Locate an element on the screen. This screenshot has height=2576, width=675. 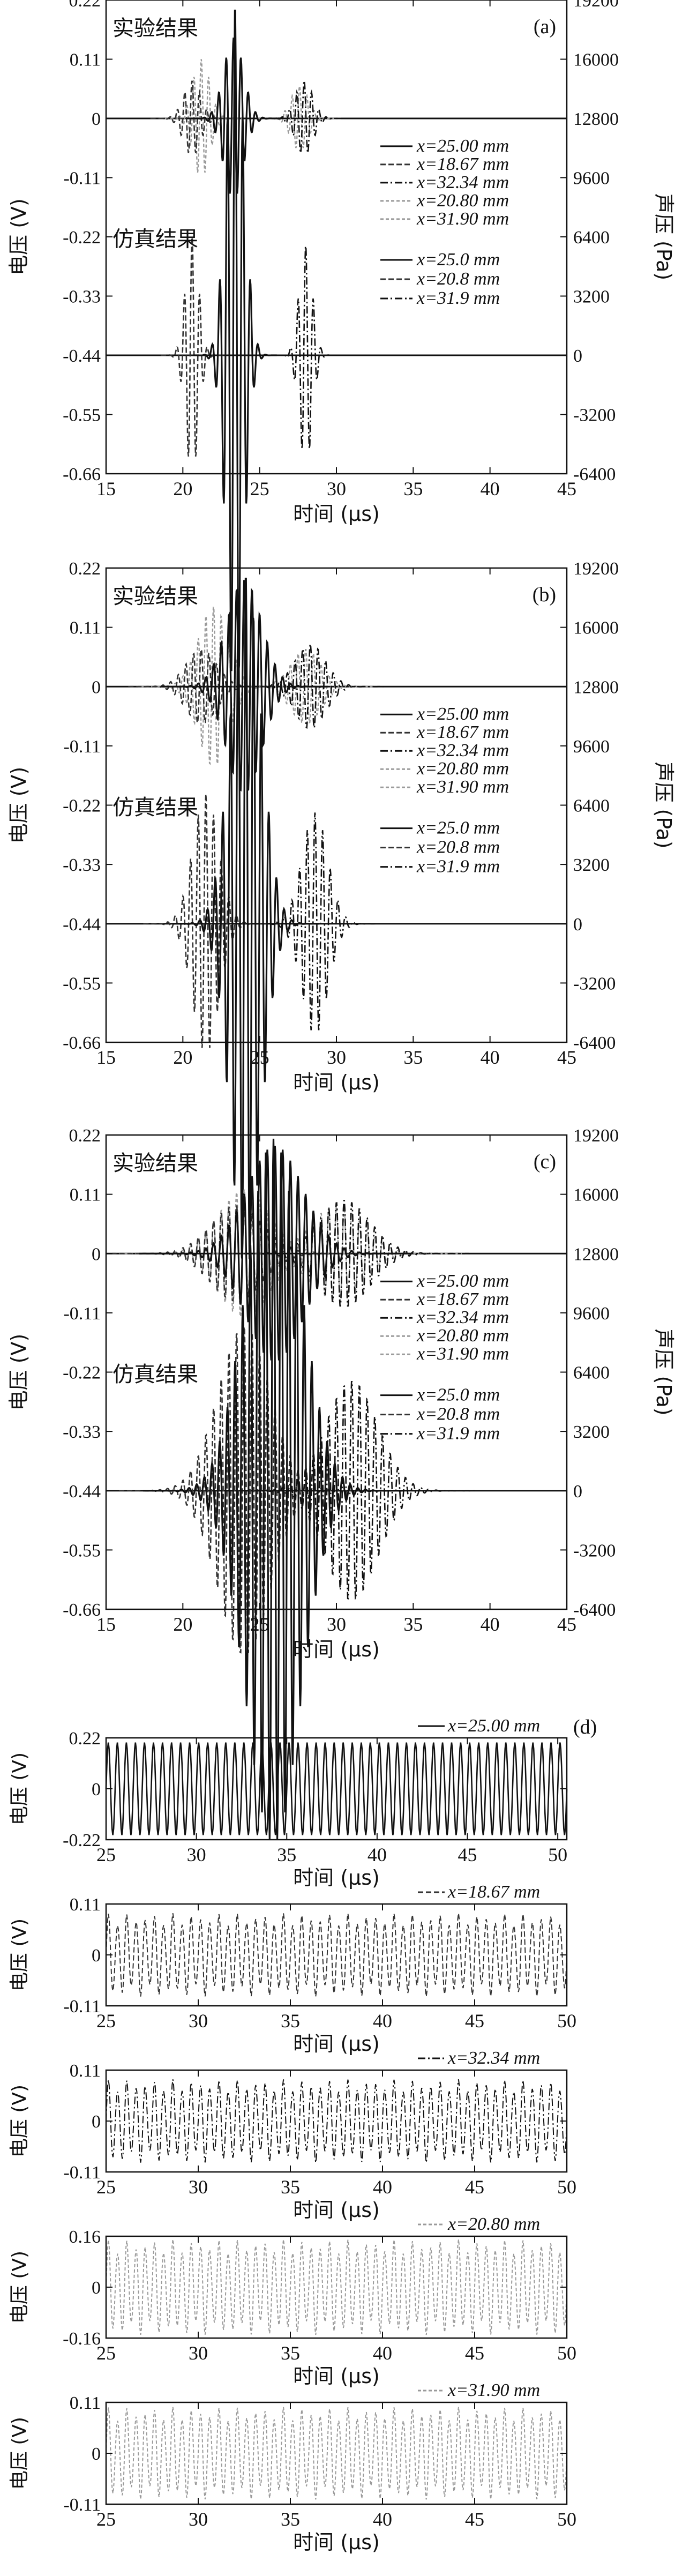
y2-tick-label: -6400 is located at coordinates (594, 475).